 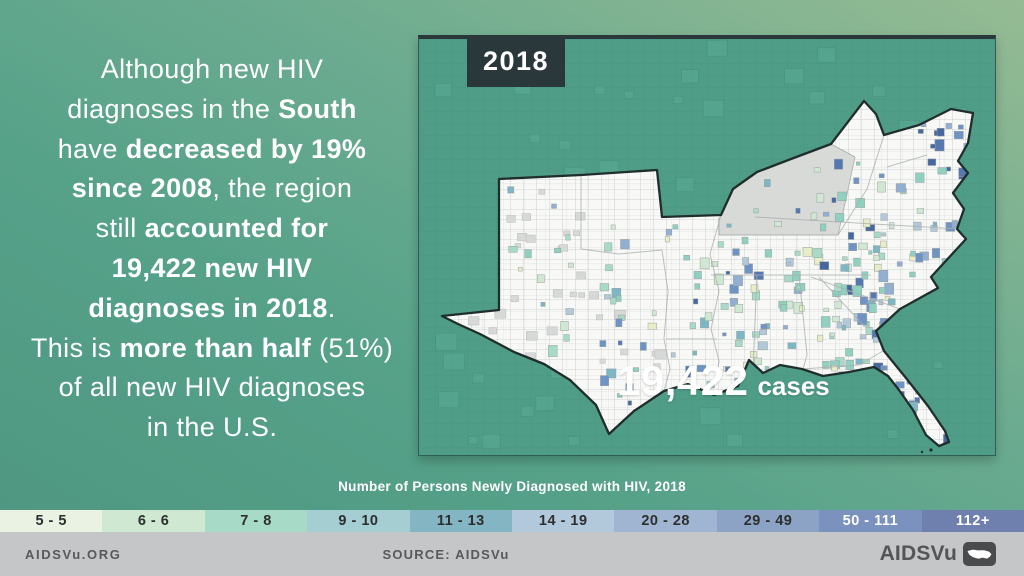 I want to click on headline-line: since 2008, the region, so click(x=212, y=189).